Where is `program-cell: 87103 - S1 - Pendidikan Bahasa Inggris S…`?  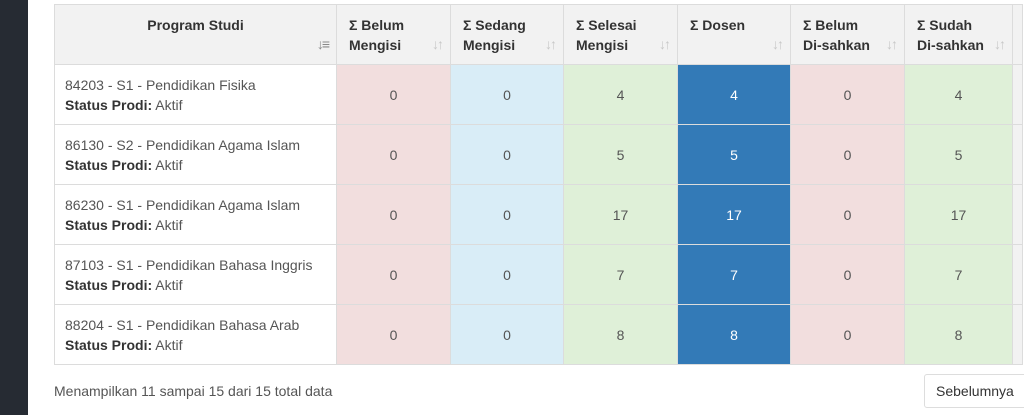 program-cell: 87103 - S1 - Pendidikan Bahasa Inggris S… is located at coordinates (195, 274).